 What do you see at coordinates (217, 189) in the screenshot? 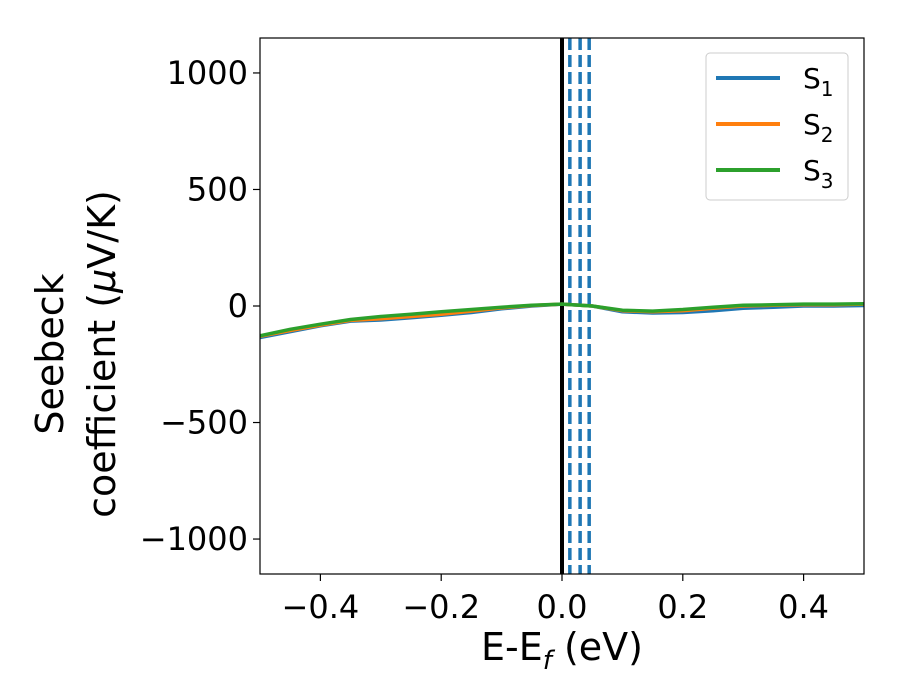
I see `y-tick-label: 500` at bounding box center [217, 189].